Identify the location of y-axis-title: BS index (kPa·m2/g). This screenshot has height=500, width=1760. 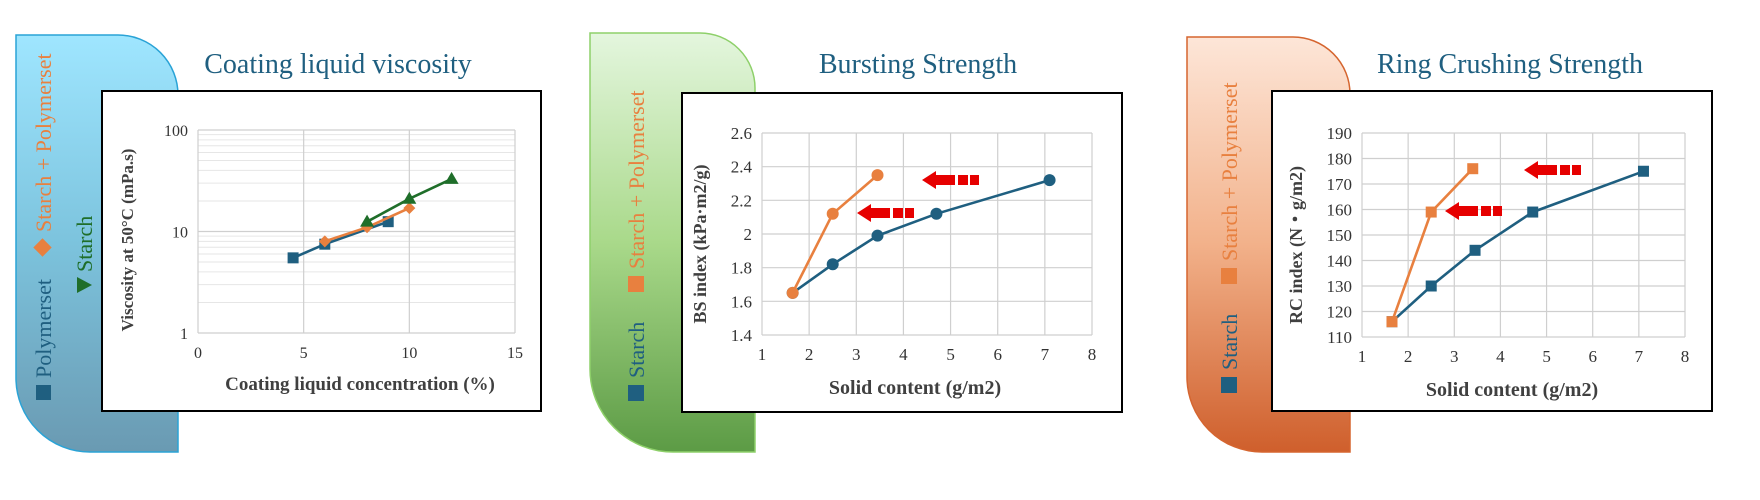
(700, 243).